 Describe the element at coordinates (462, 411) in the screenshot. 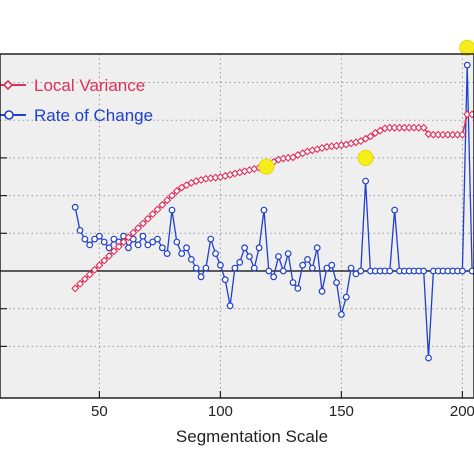

I see `x-tick-label: 200` at that location.